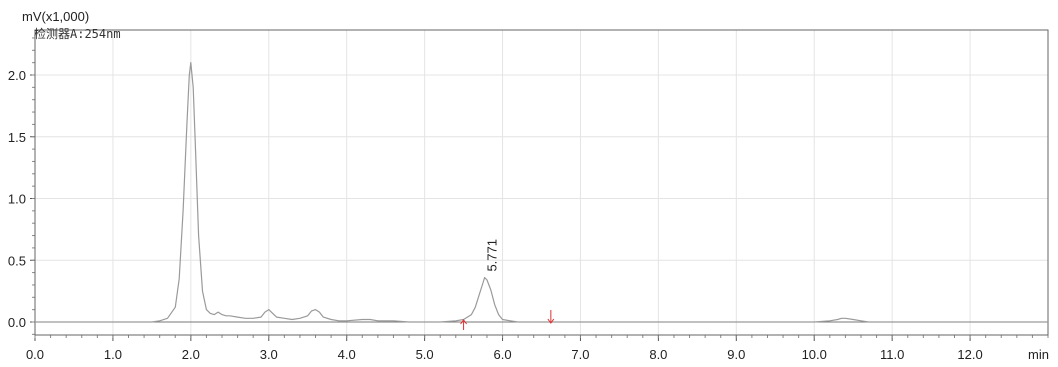  Describe the element at coordinates (507, 320) in the screenshot. I see `integration-marker-layer` at that location.